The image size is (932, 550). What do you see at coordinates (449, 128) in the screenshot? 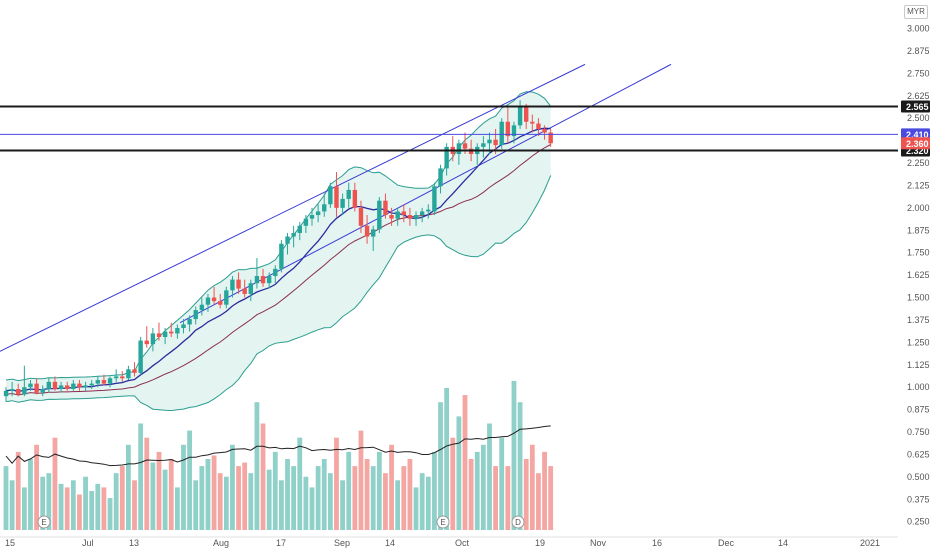
I see `horizontal-levels` at bounding box center [449, 128].